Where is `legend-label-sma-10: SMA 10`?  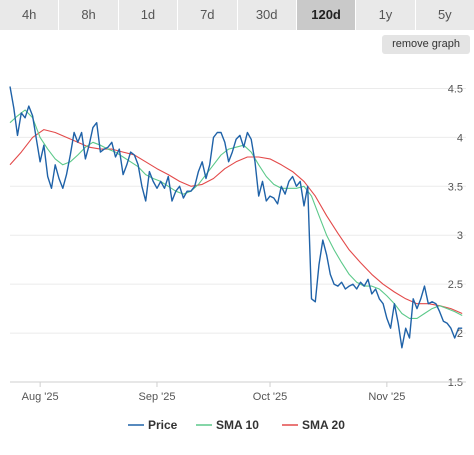 legend-label-sma-10: SMA 10 is located at coordinates (237, 425).